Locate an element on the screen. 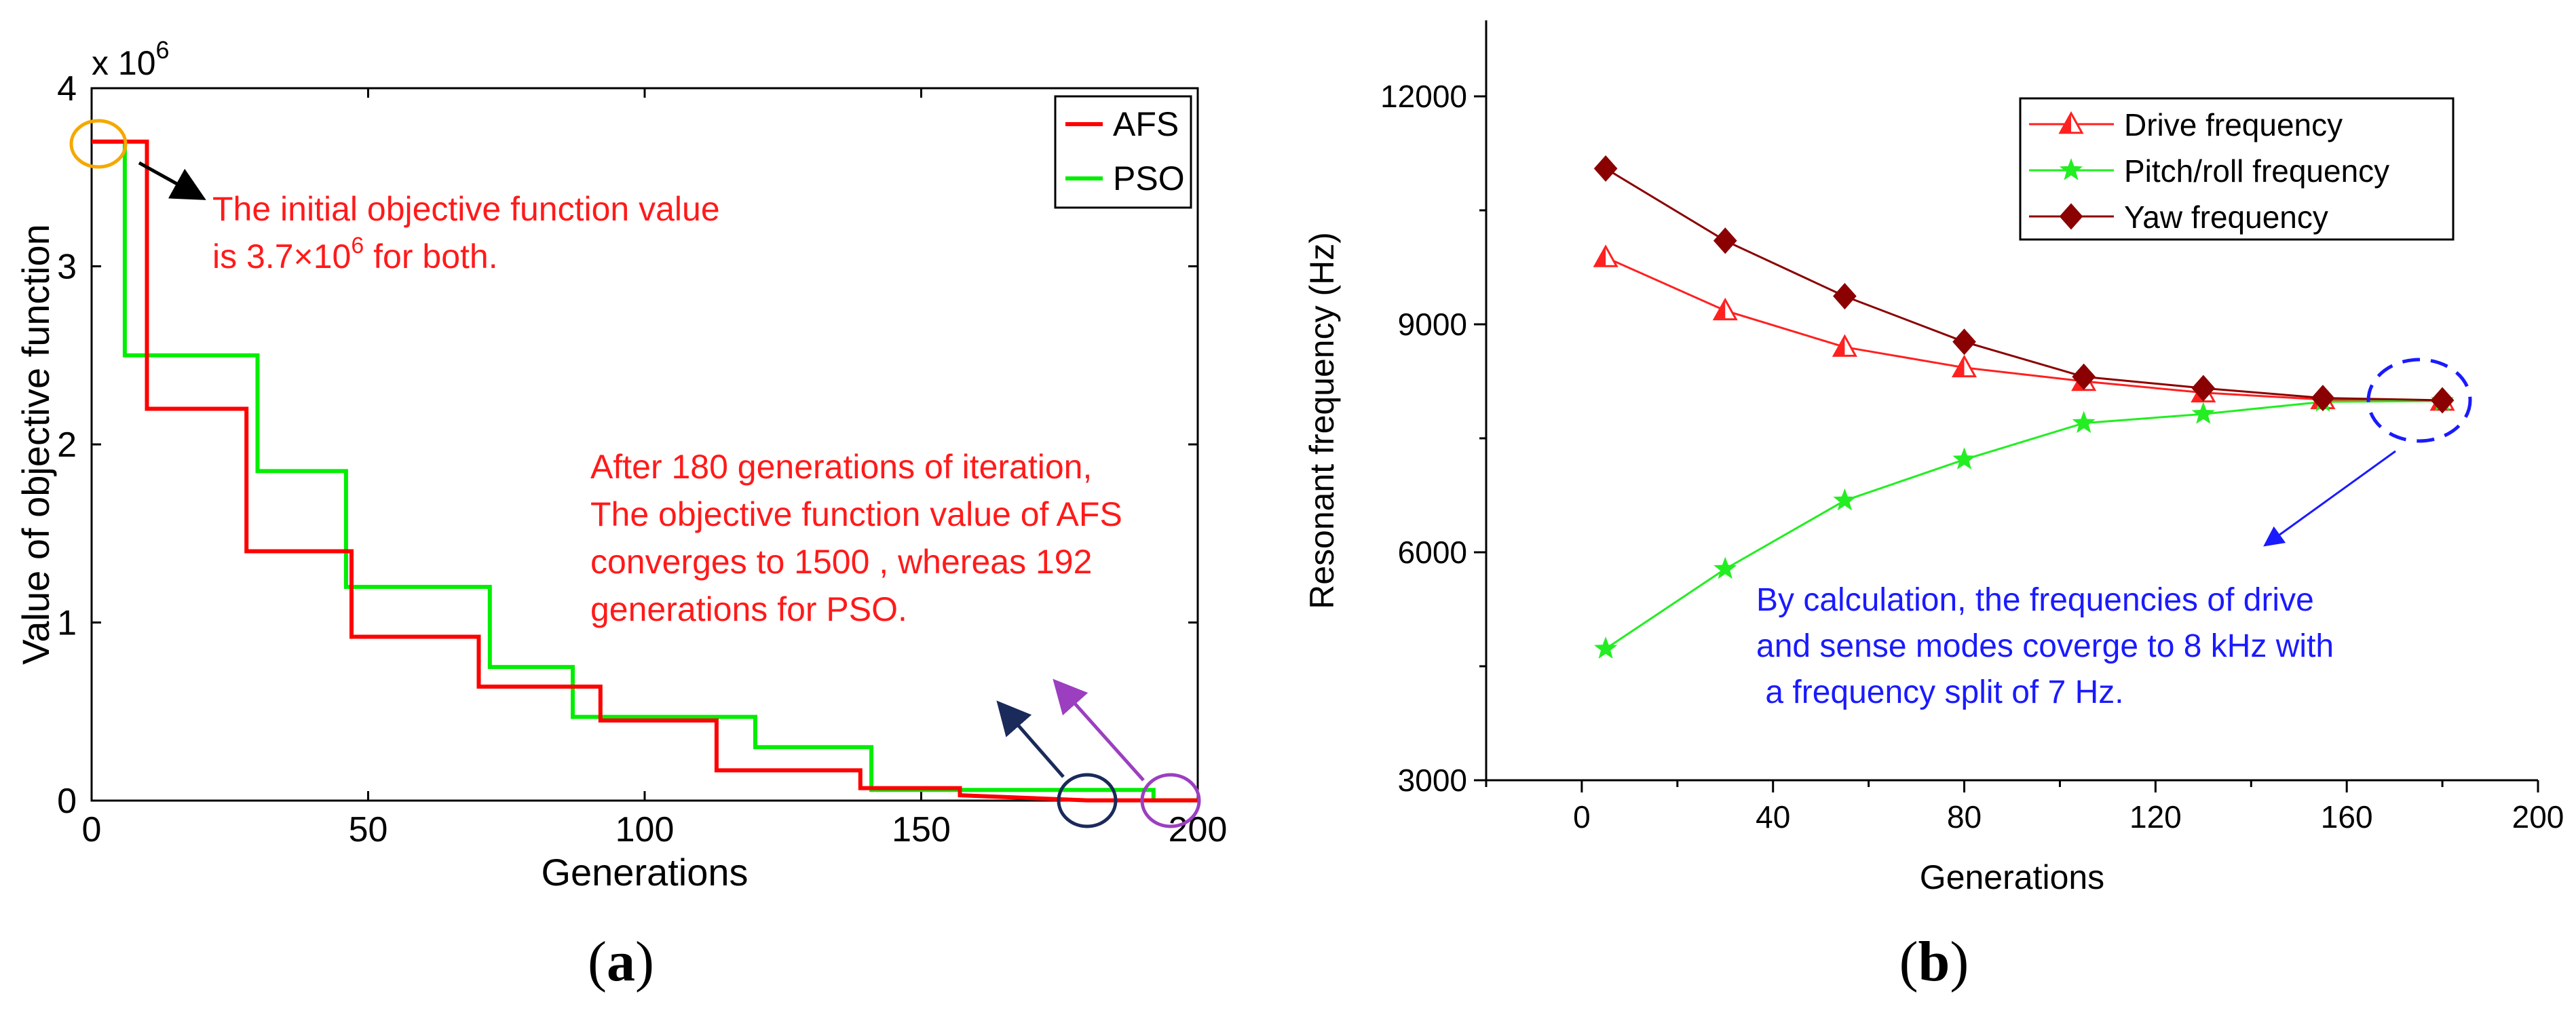 The width and height of the screenshot is (2576, 1015). x-tick-label-a: 0 is located at coordinates (92, 829).